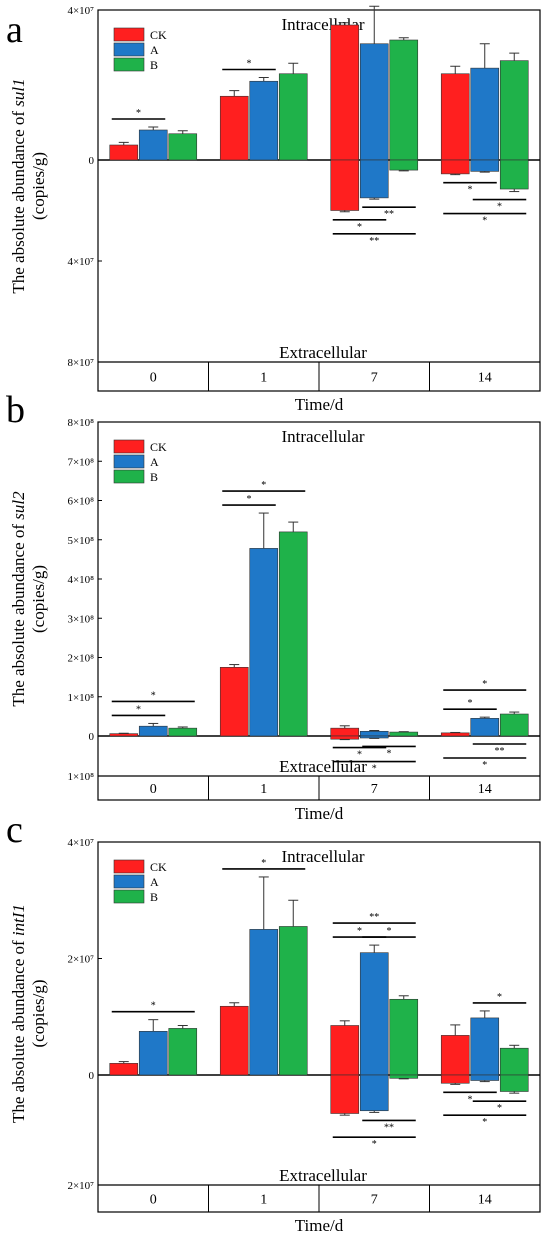 Image resolution: width=550 pixels, height=1239 pixels. What do you see at coordinates (80, 659) in the screenshot?
I see `y-tick-label: 2×10⁸` at bounding box center [80, 659].